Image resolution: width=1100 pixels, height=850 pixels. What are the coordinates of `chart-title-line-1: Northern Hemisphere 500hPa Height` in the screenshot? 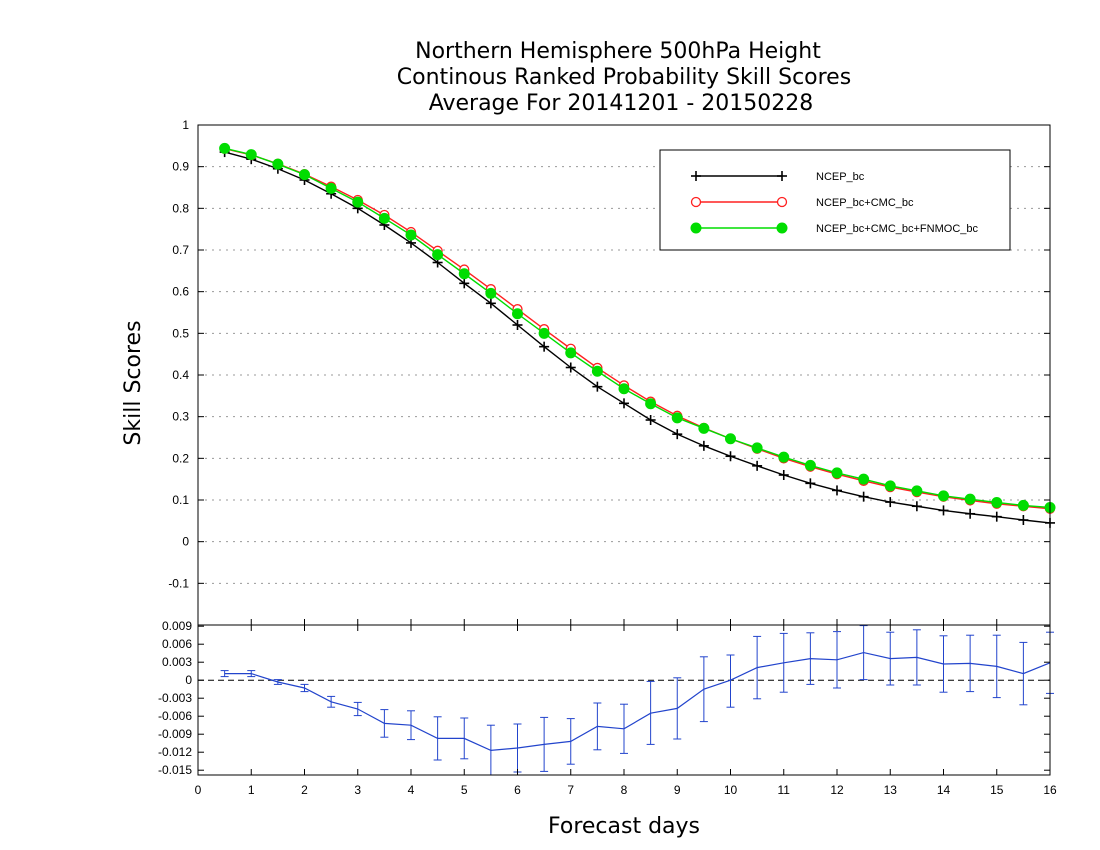 It's located at (618, 51).